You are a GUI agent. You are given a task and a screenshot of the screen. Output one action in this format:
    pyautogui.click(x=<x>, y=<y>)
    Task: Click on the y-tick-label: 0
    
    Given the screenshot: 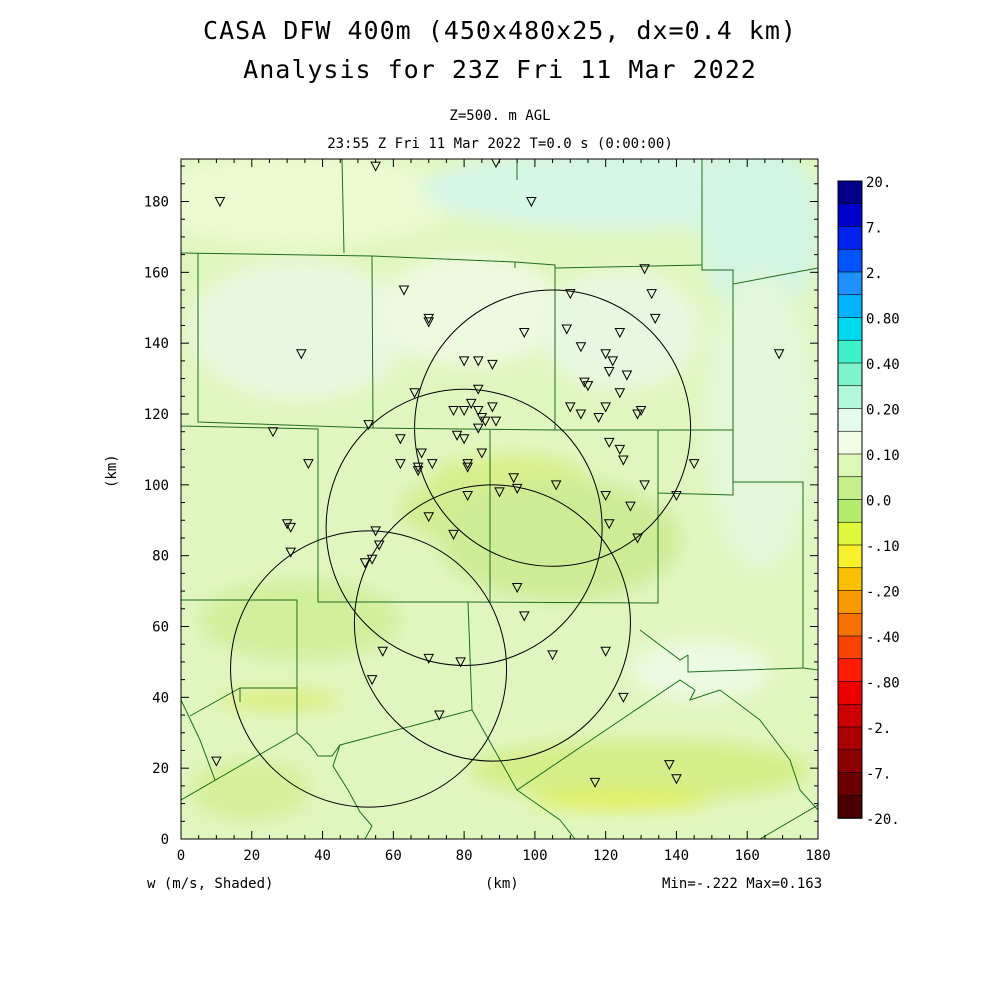 What is the action you would take?
    pyautogui.click(x=165, y=840)
    